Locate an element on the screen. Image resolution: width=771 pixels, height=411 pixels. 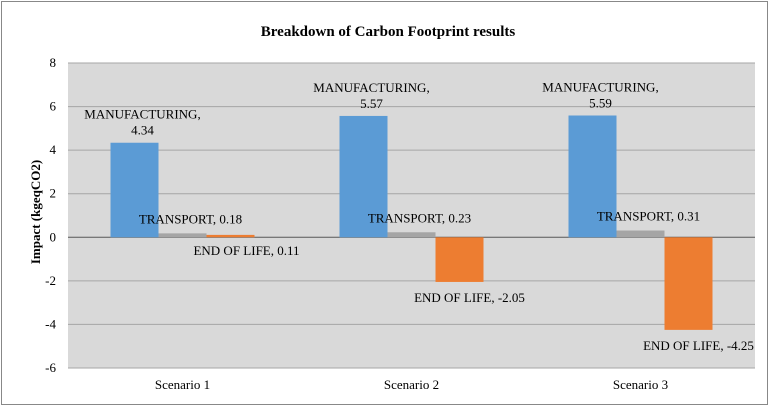
data-label-line: END OF LIFE, -4.25 is located at coordinates (698, 345).